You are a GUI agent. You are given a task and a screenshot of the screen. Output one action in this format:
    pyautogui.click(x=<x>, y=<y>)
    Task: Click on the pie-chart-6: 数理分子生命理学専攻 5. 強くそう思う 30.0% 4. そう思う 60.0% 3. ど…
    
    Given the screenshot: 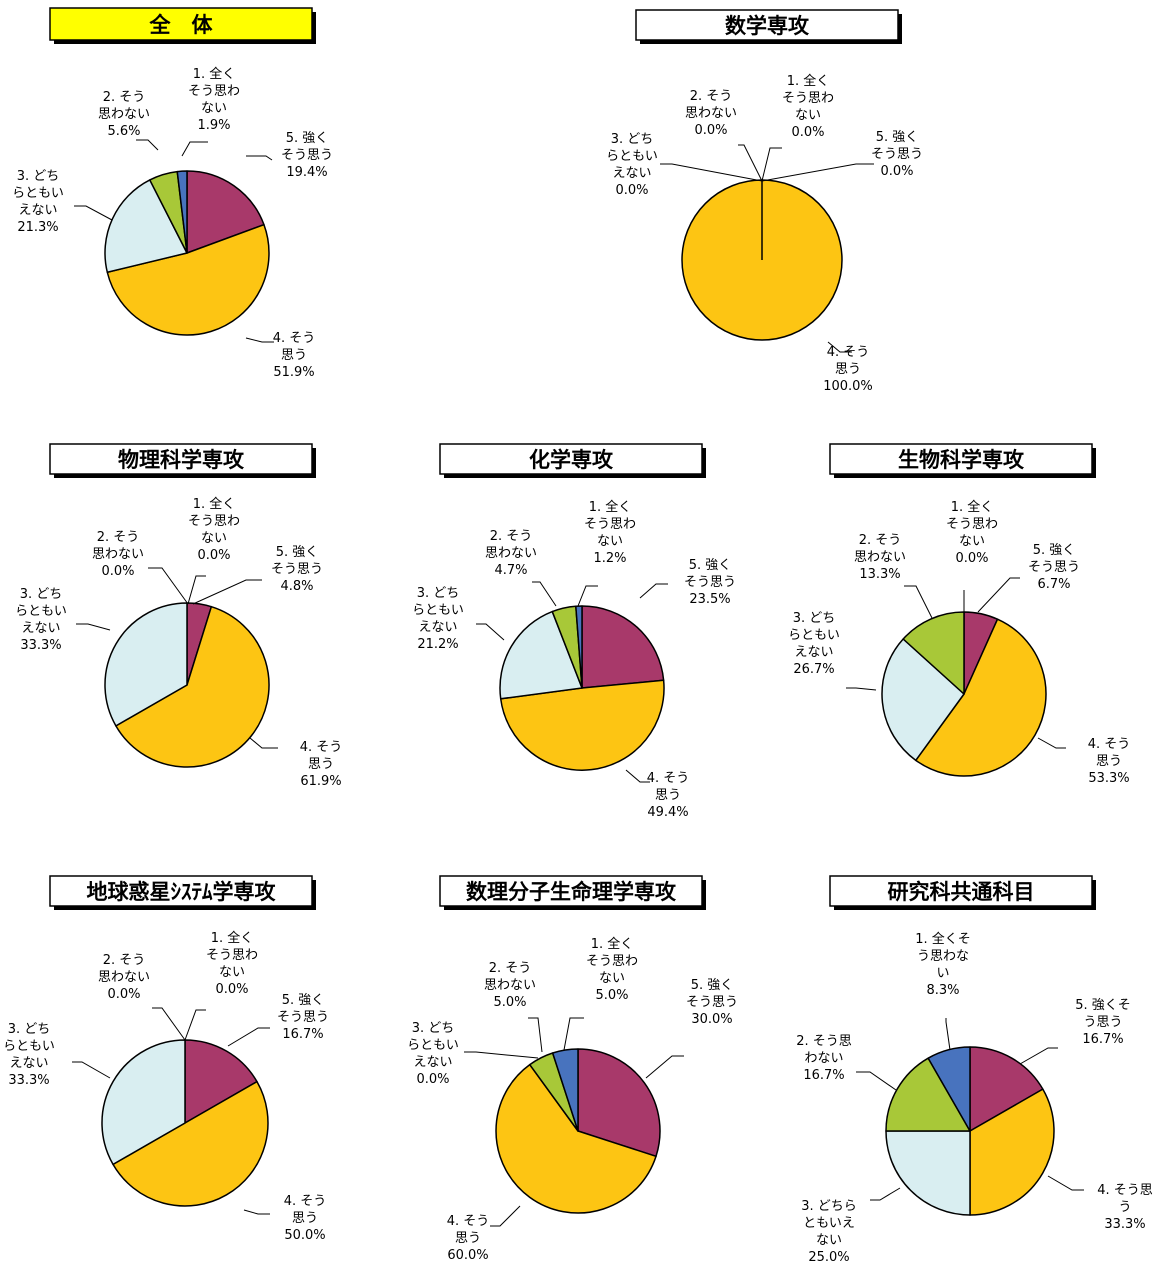 What is the action you would take?
    pyautogui.click(x=572, y=1069)
    